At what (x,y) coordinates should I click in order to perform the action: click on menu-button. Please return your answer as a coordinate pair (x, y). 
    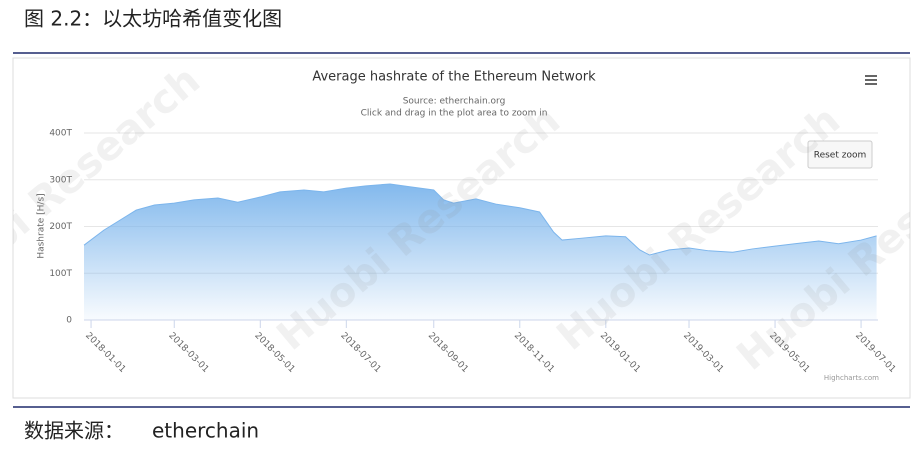
    Looking at the image, I should click on (871, 80).